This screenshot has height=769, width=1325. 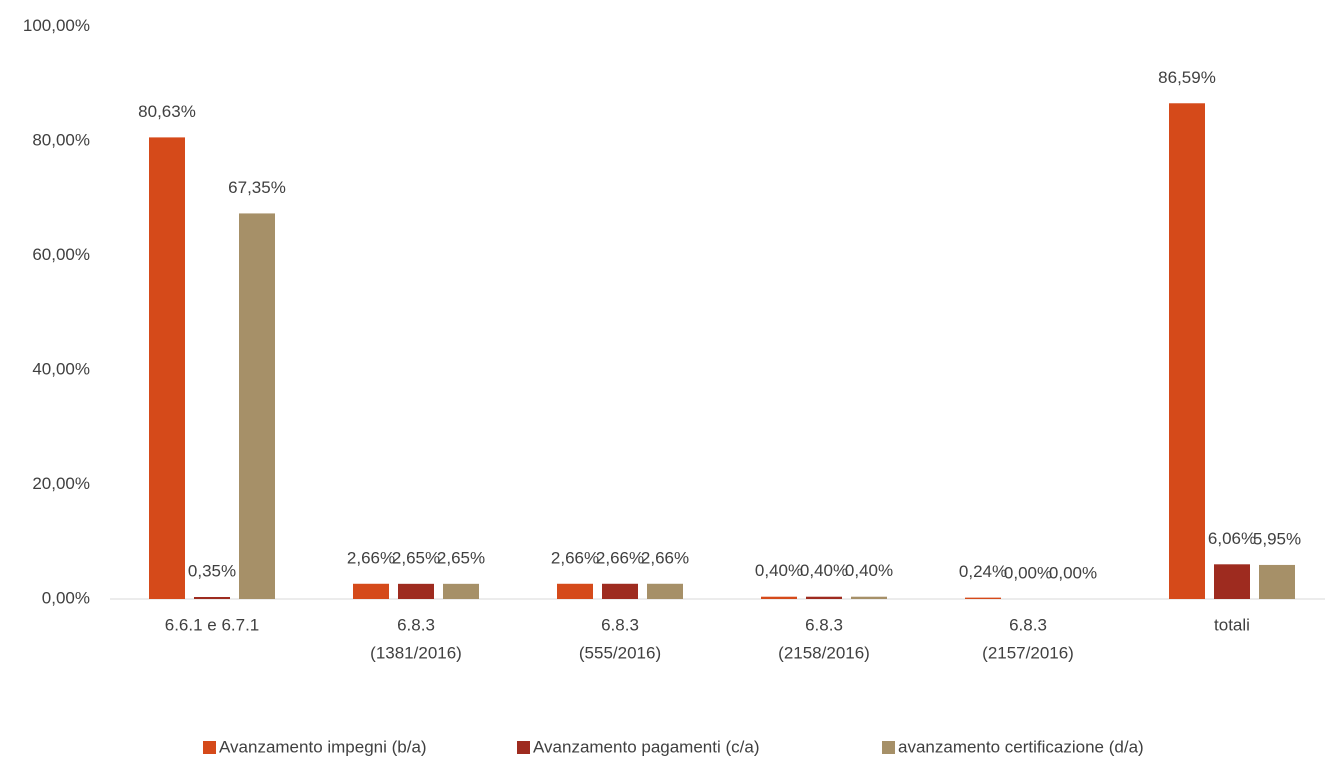 What do you see at coordinates (66, 597) in the screenshot?
I see `y-tick-label: 0,00%` at bounding box center [66, 597].